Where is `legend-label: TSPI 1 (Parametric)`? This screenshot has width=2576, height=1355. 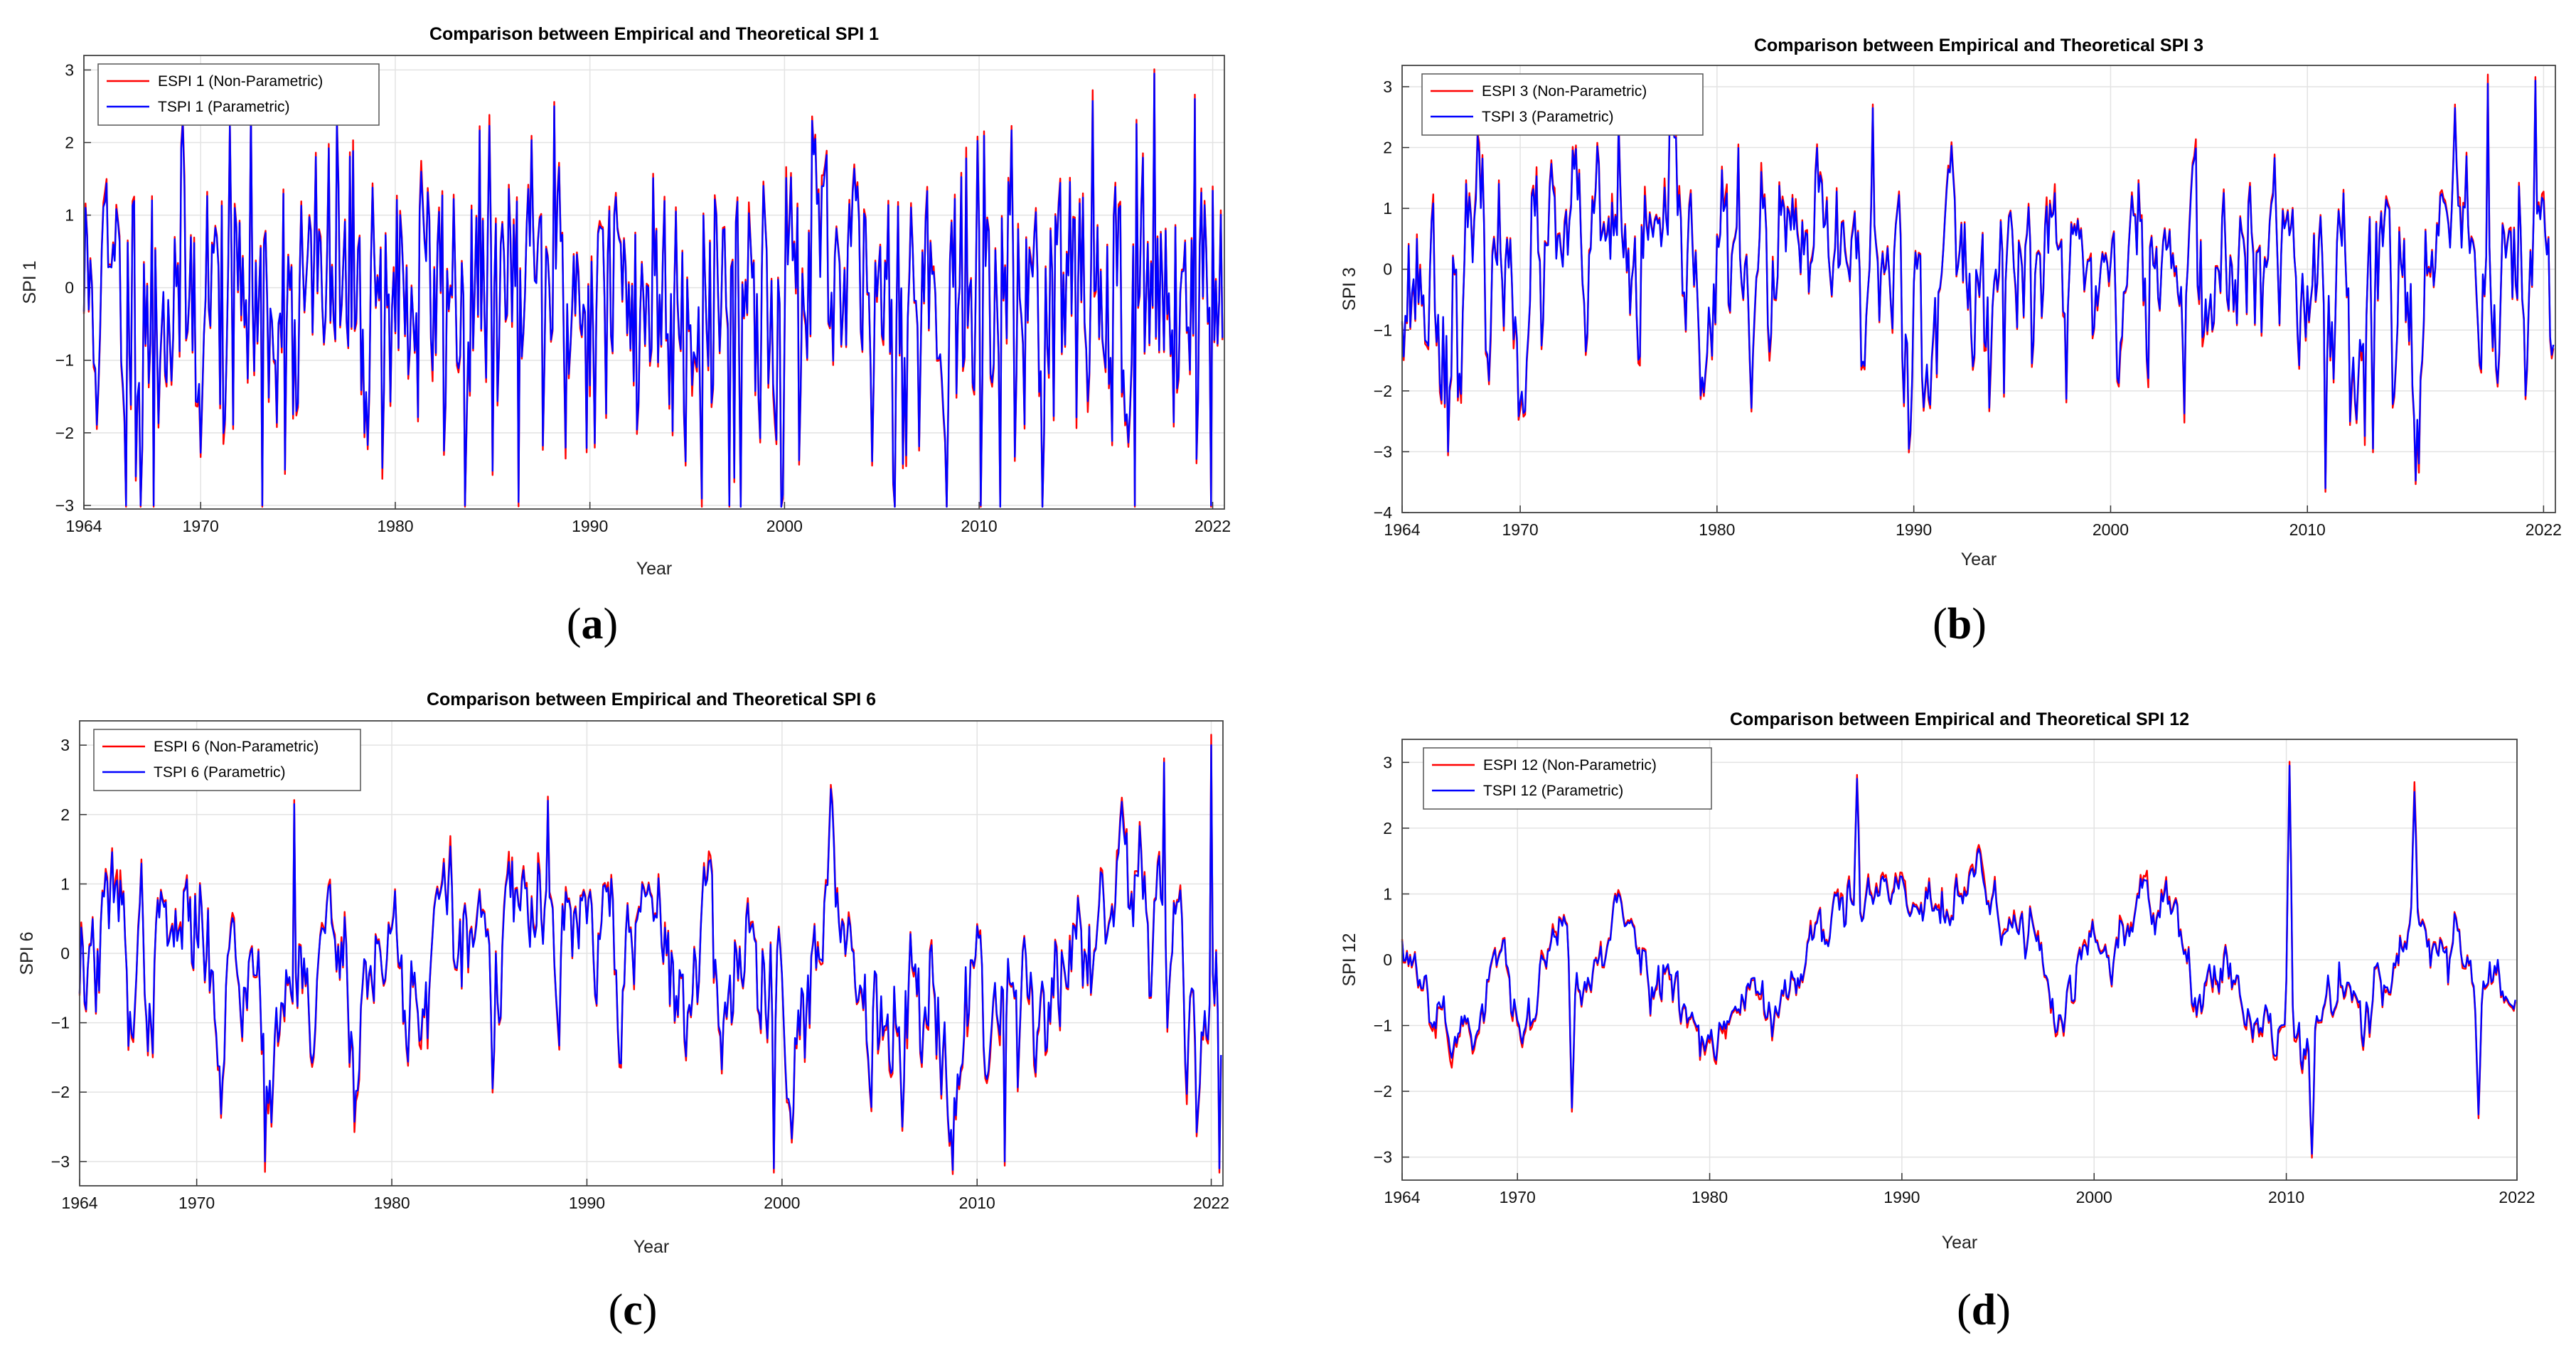 legend-label: TSPI 1 (Parametric) is located at coordinates (224, 107).